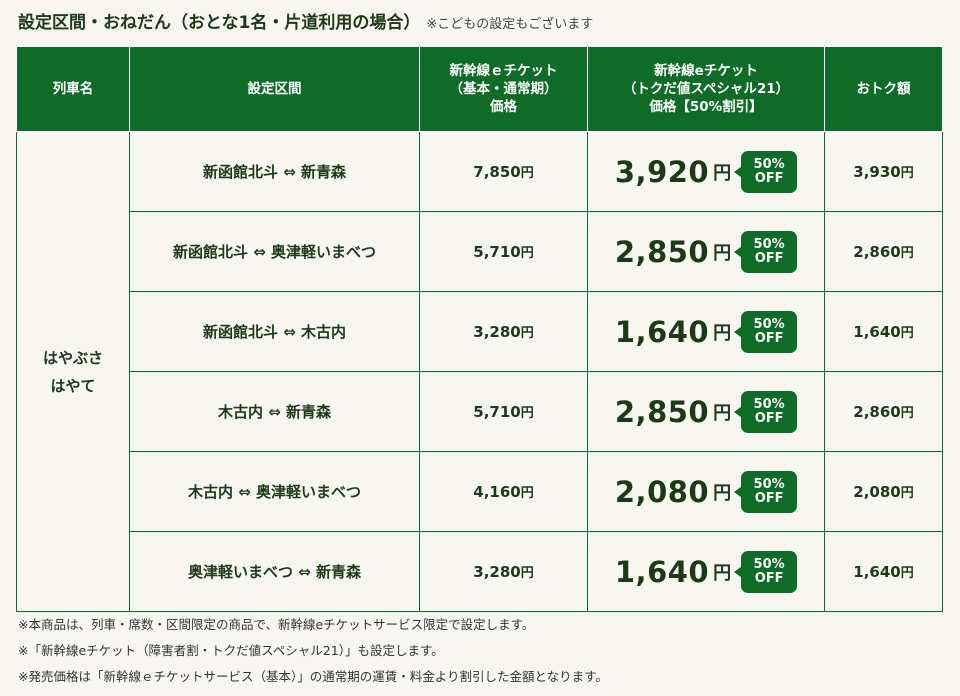  Describe the element at coordinates (497, 172) in the screenshot. I see `basic-price-value: 7,850` at that location.